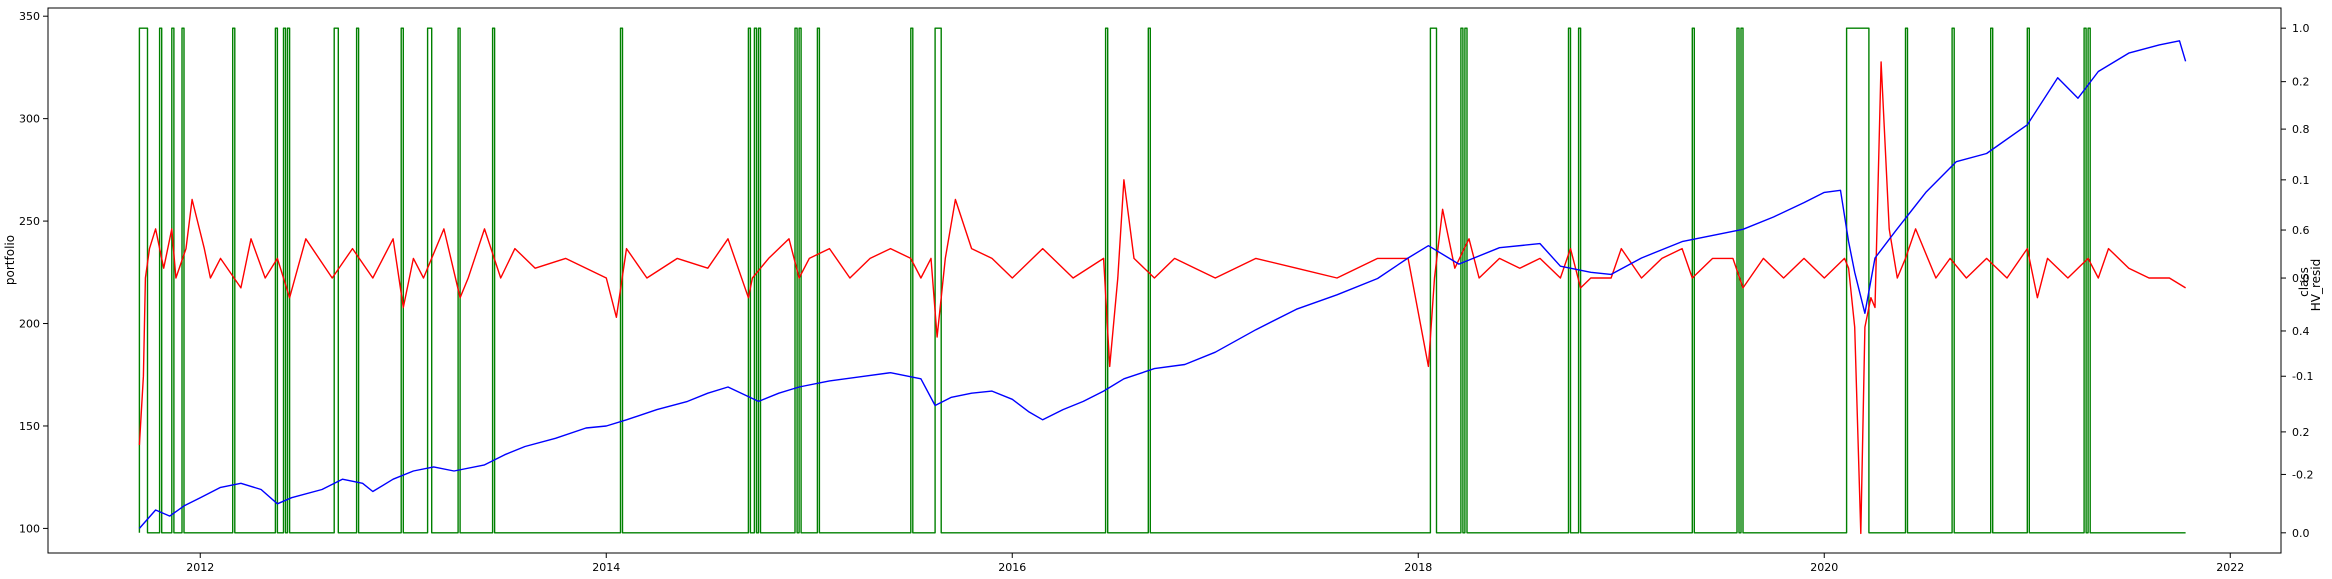 This screenshot has height=579, width=2332. I want to click on right-tick-label-hv-resid: 0.1, so click(2301, 180).